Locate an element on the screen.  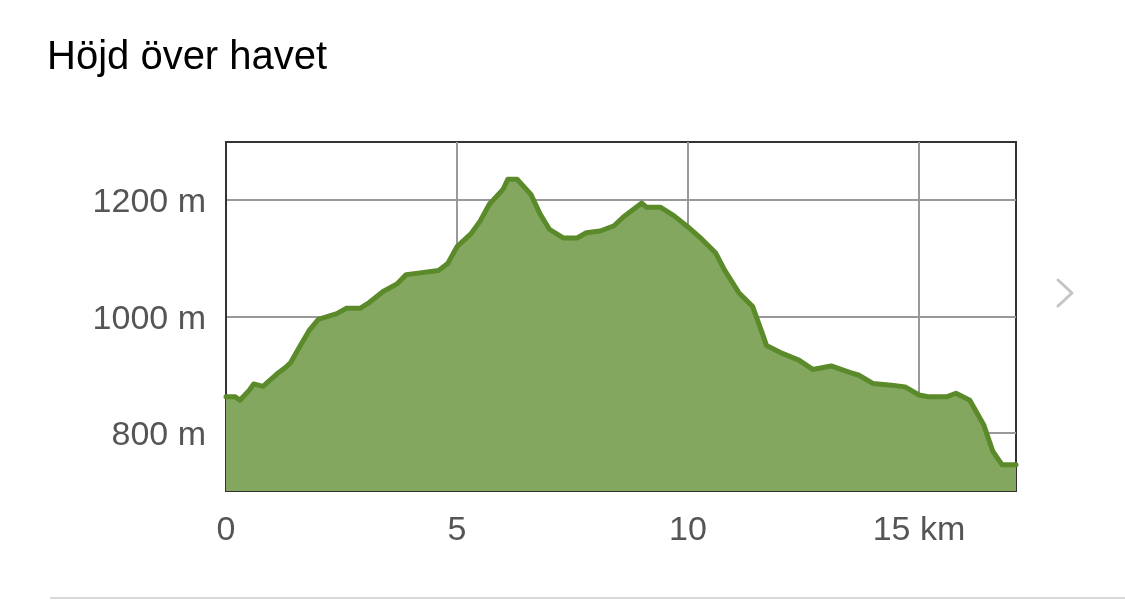
x-tick-label: 0 is located at coordinates (226, 528).